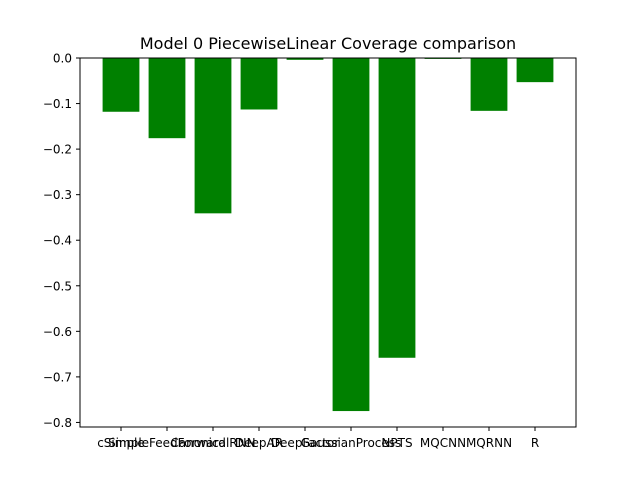 This screenshot has height=480, width=640. What do you see at coordinates (535, 443) in the screenshot?
I see `x-tick-label: R` at bounding box center [535, 443].